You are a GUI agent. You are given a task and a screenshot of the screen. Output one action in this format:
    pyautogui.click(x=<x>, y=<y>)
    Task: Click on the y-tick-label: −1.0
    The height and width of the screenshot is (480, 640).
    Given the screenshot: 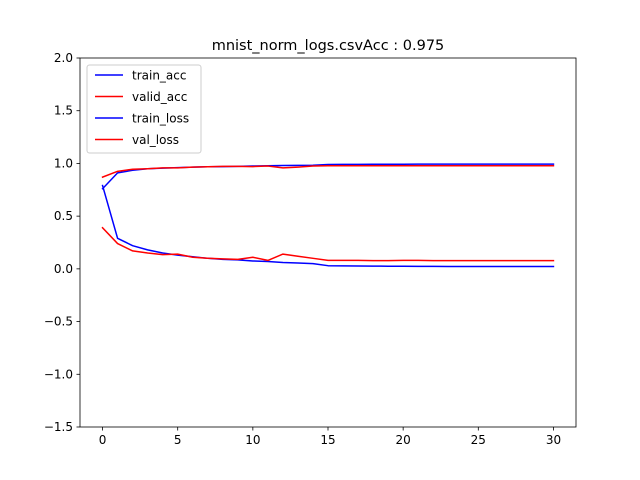 What is the action you would take?
    pyautogui.click(x=58, y=374)
    